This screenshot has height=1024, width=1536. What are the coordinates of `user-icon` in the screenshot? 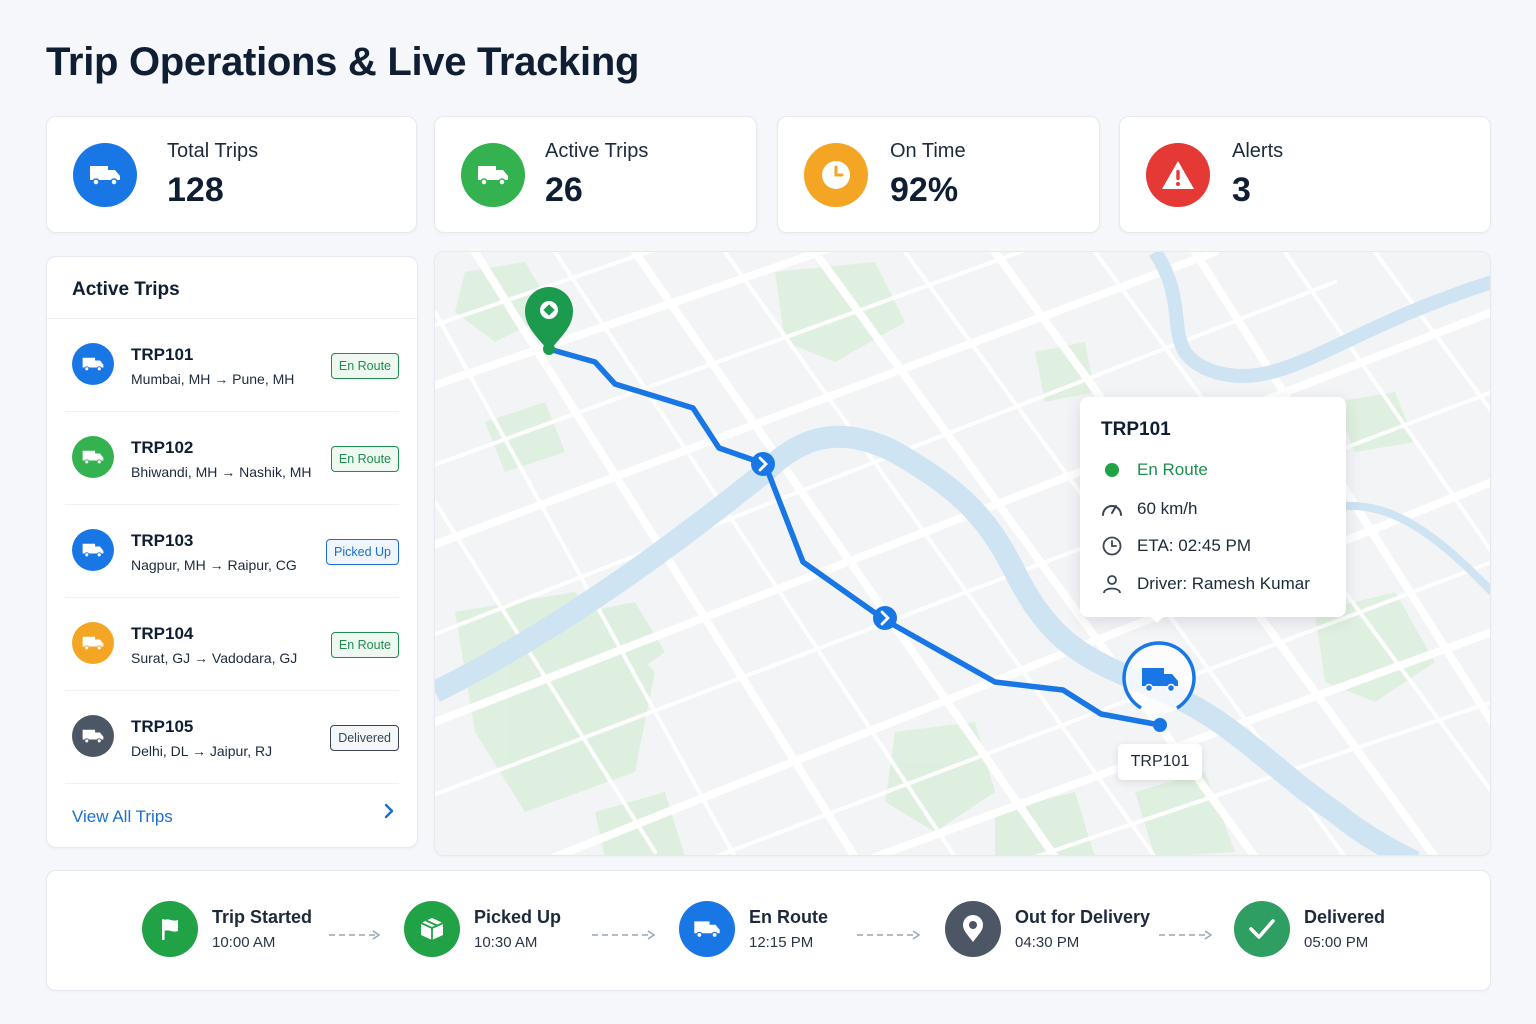 It's located at (1112, 584).